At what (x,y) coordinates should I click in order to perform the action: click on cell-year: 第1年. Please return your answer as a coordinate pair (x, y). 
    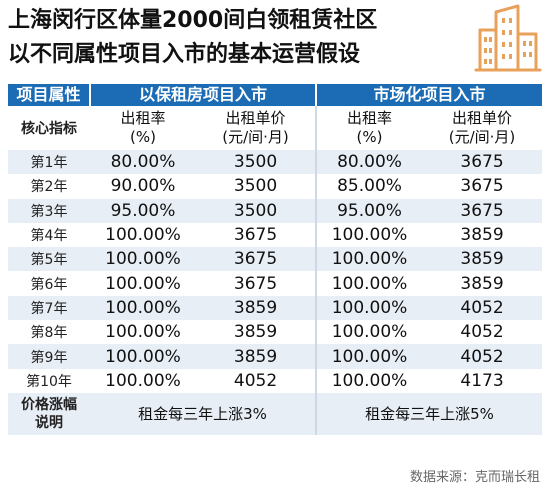
    Looking at the image, I should click on (49, 162).